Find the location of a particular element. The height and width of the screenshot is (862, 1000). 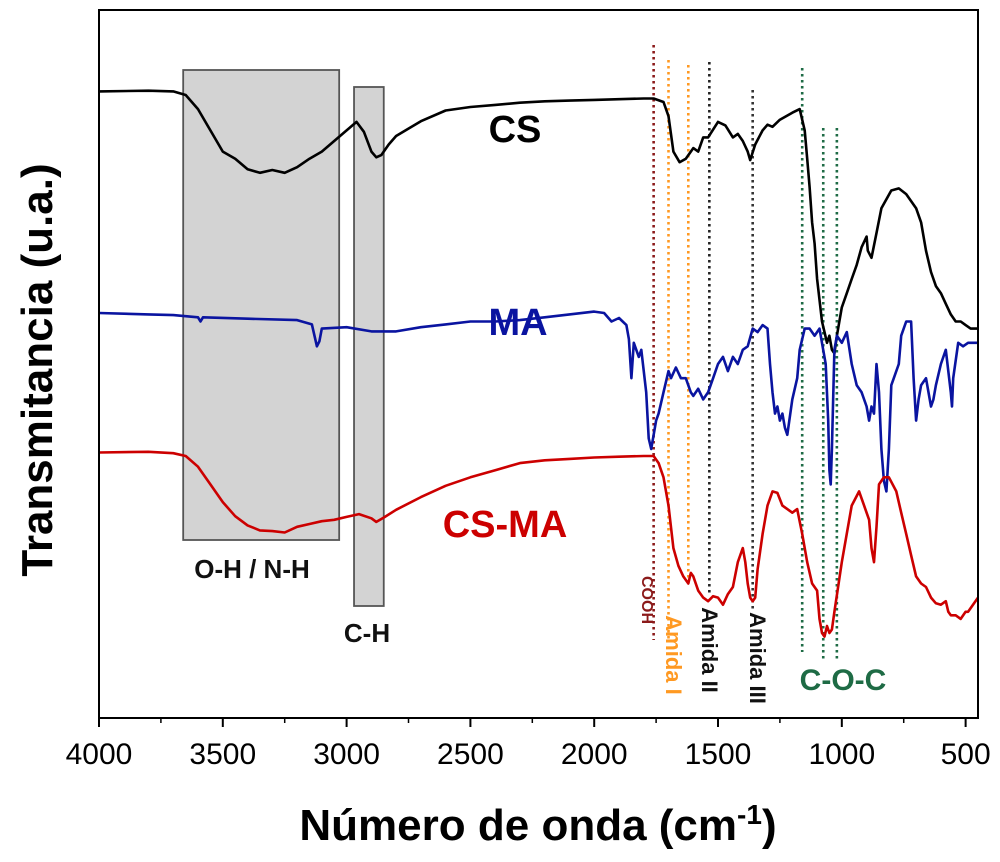

marker-label-amida-iii: Amida III is located at coordinates (757, 658).